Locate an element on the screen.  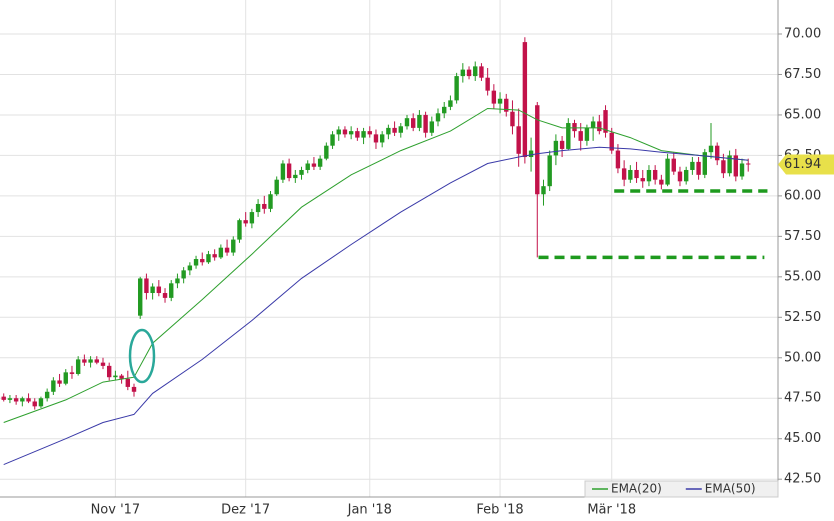
x-tick-label: Jan '18 is located at coordinates (369, 510).